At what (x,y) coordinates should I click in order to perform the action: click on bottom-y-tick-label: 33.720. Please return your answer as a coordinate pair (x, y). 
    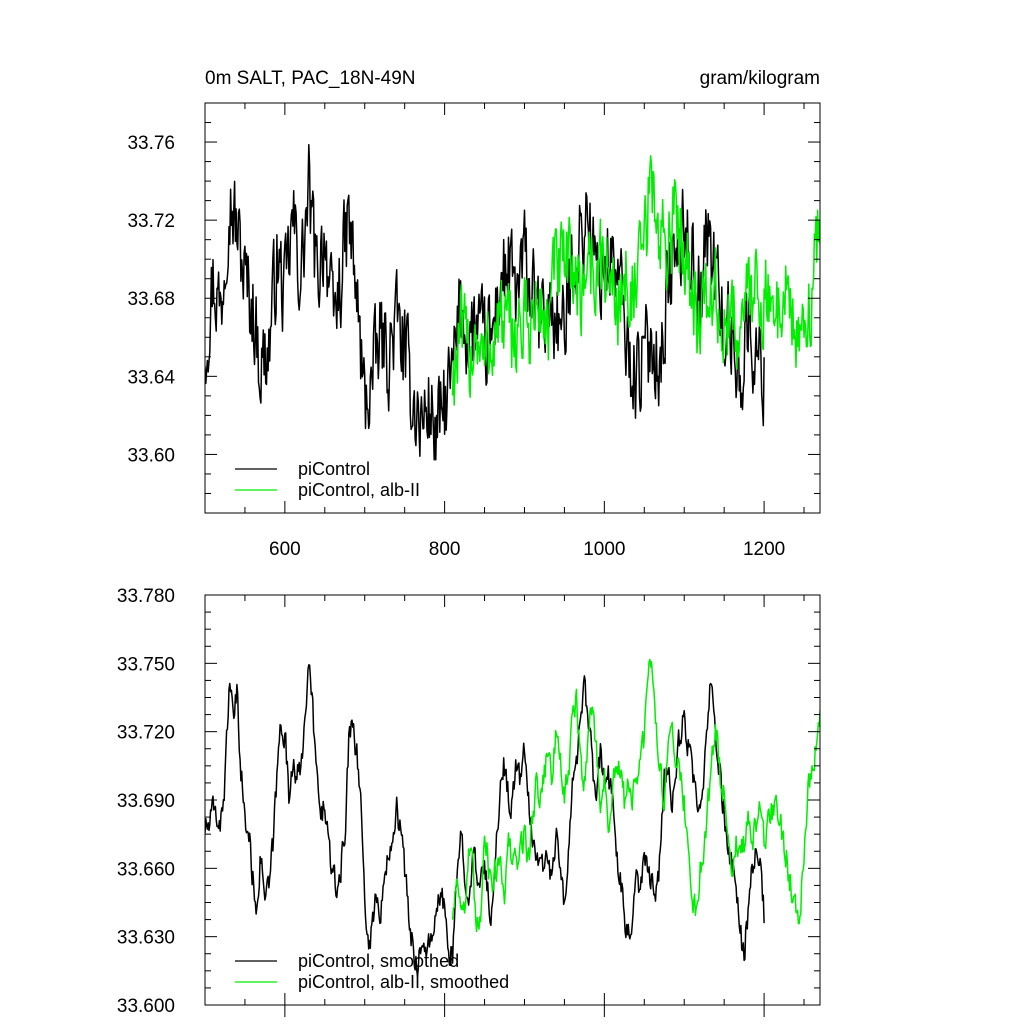
    Looking at the image, I should click on (146, 733).